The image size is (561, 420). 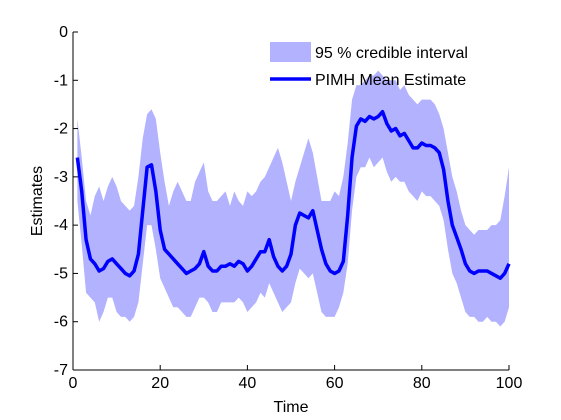 What do you see at coordinates (391, 53) in the screenshot?
I see `legend-band-label: 95 % credible interval` at bounding box center [391, 53].